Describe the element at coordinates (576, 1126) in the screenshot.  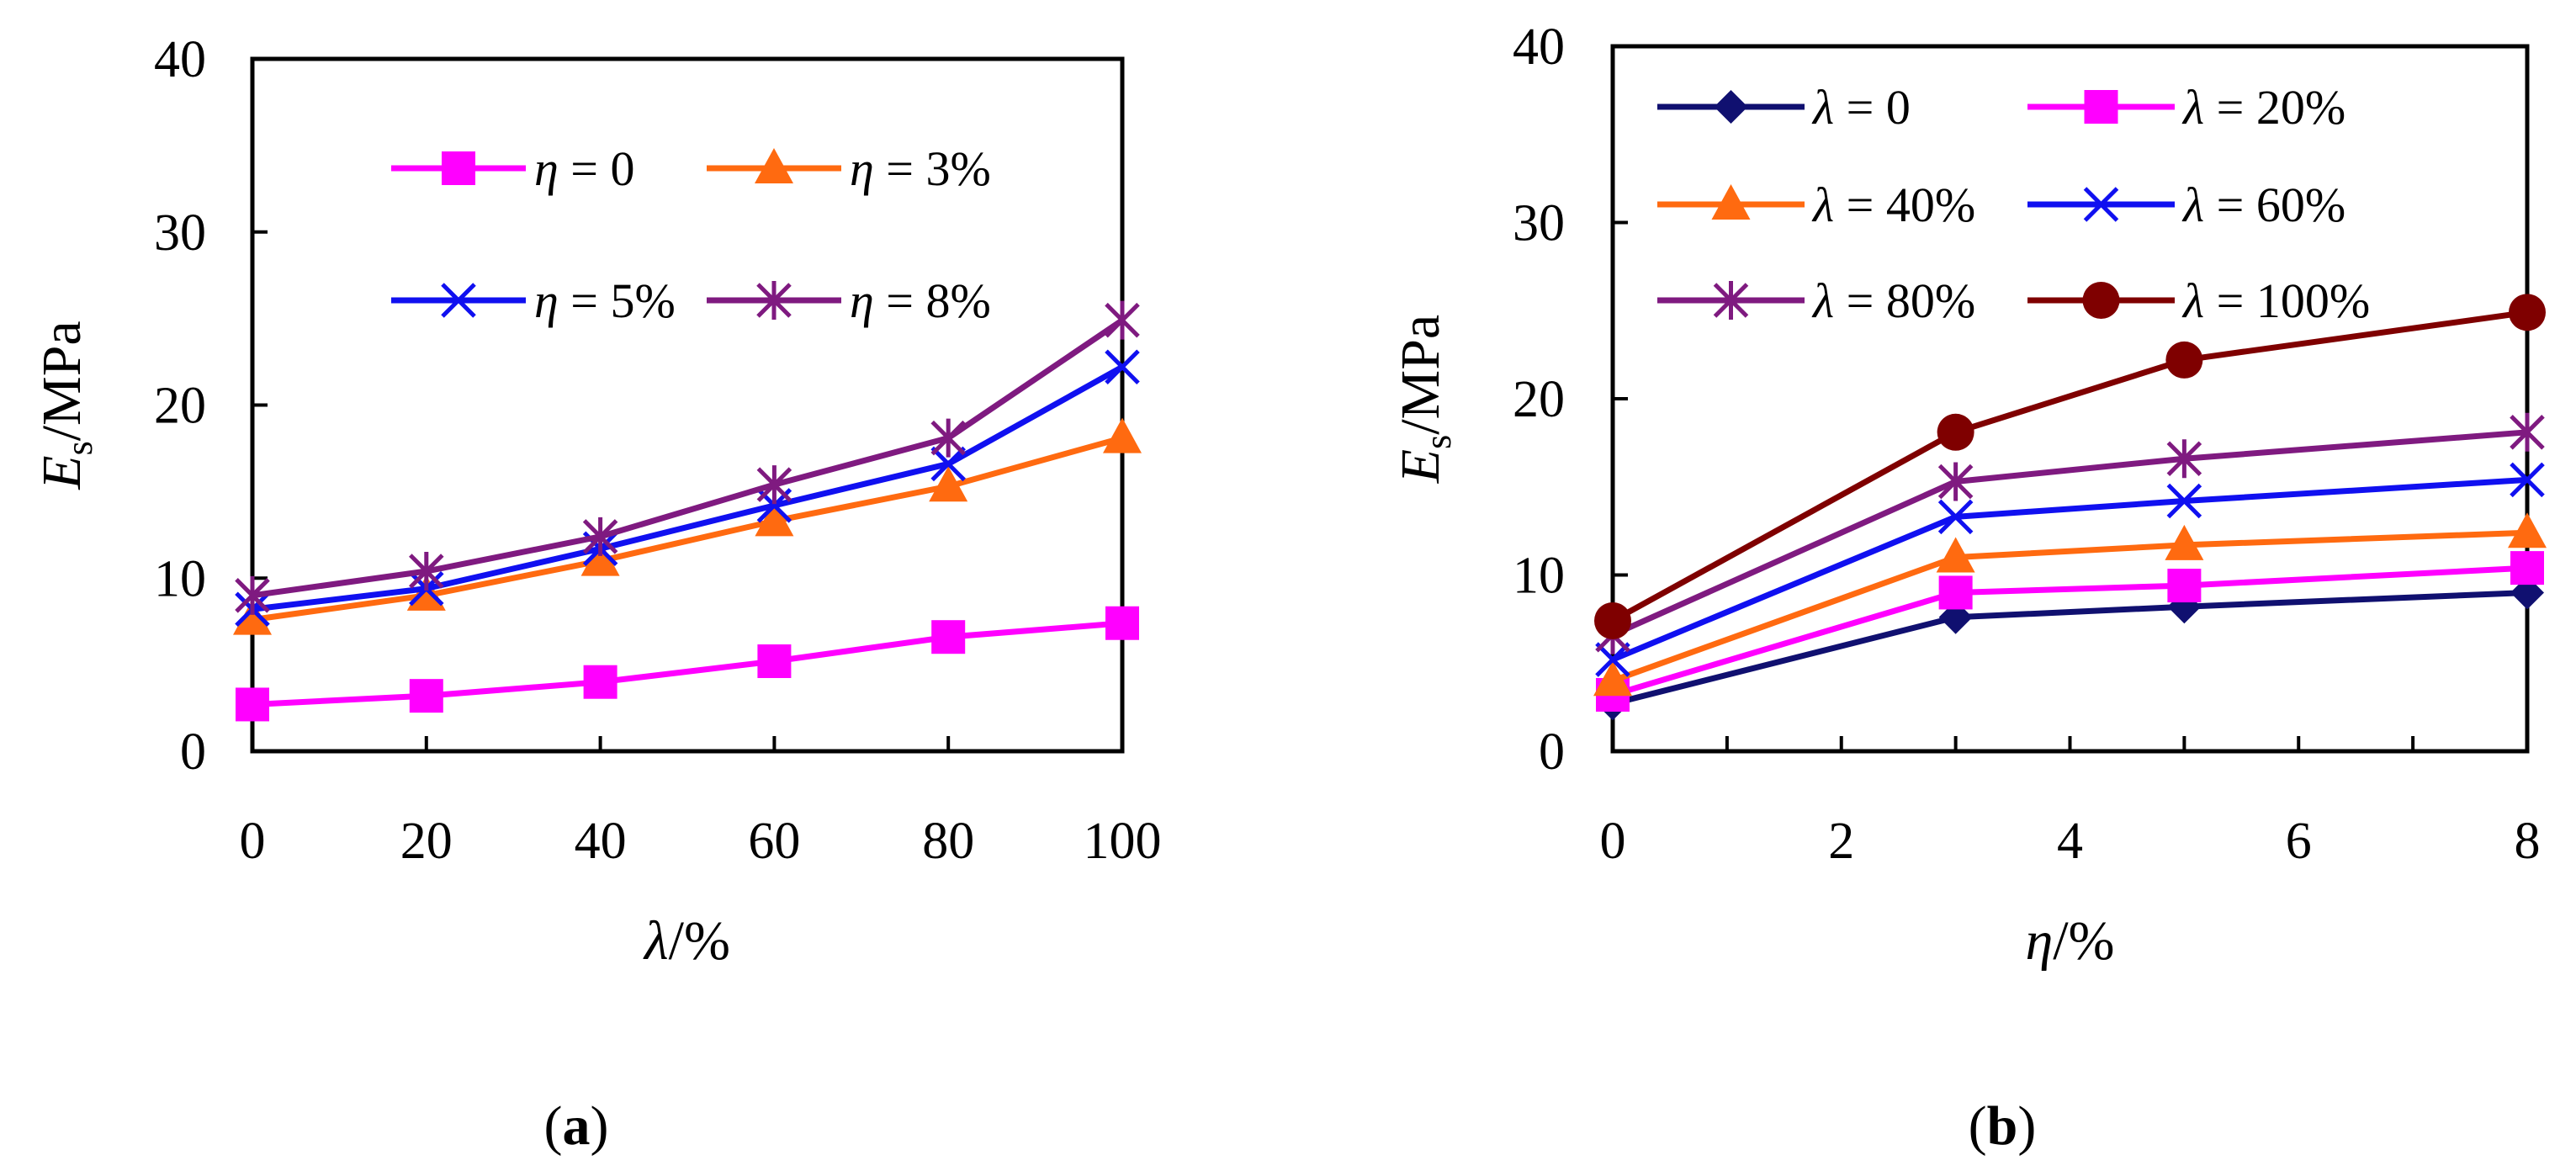
I see `panel-label: (a)` at that location.